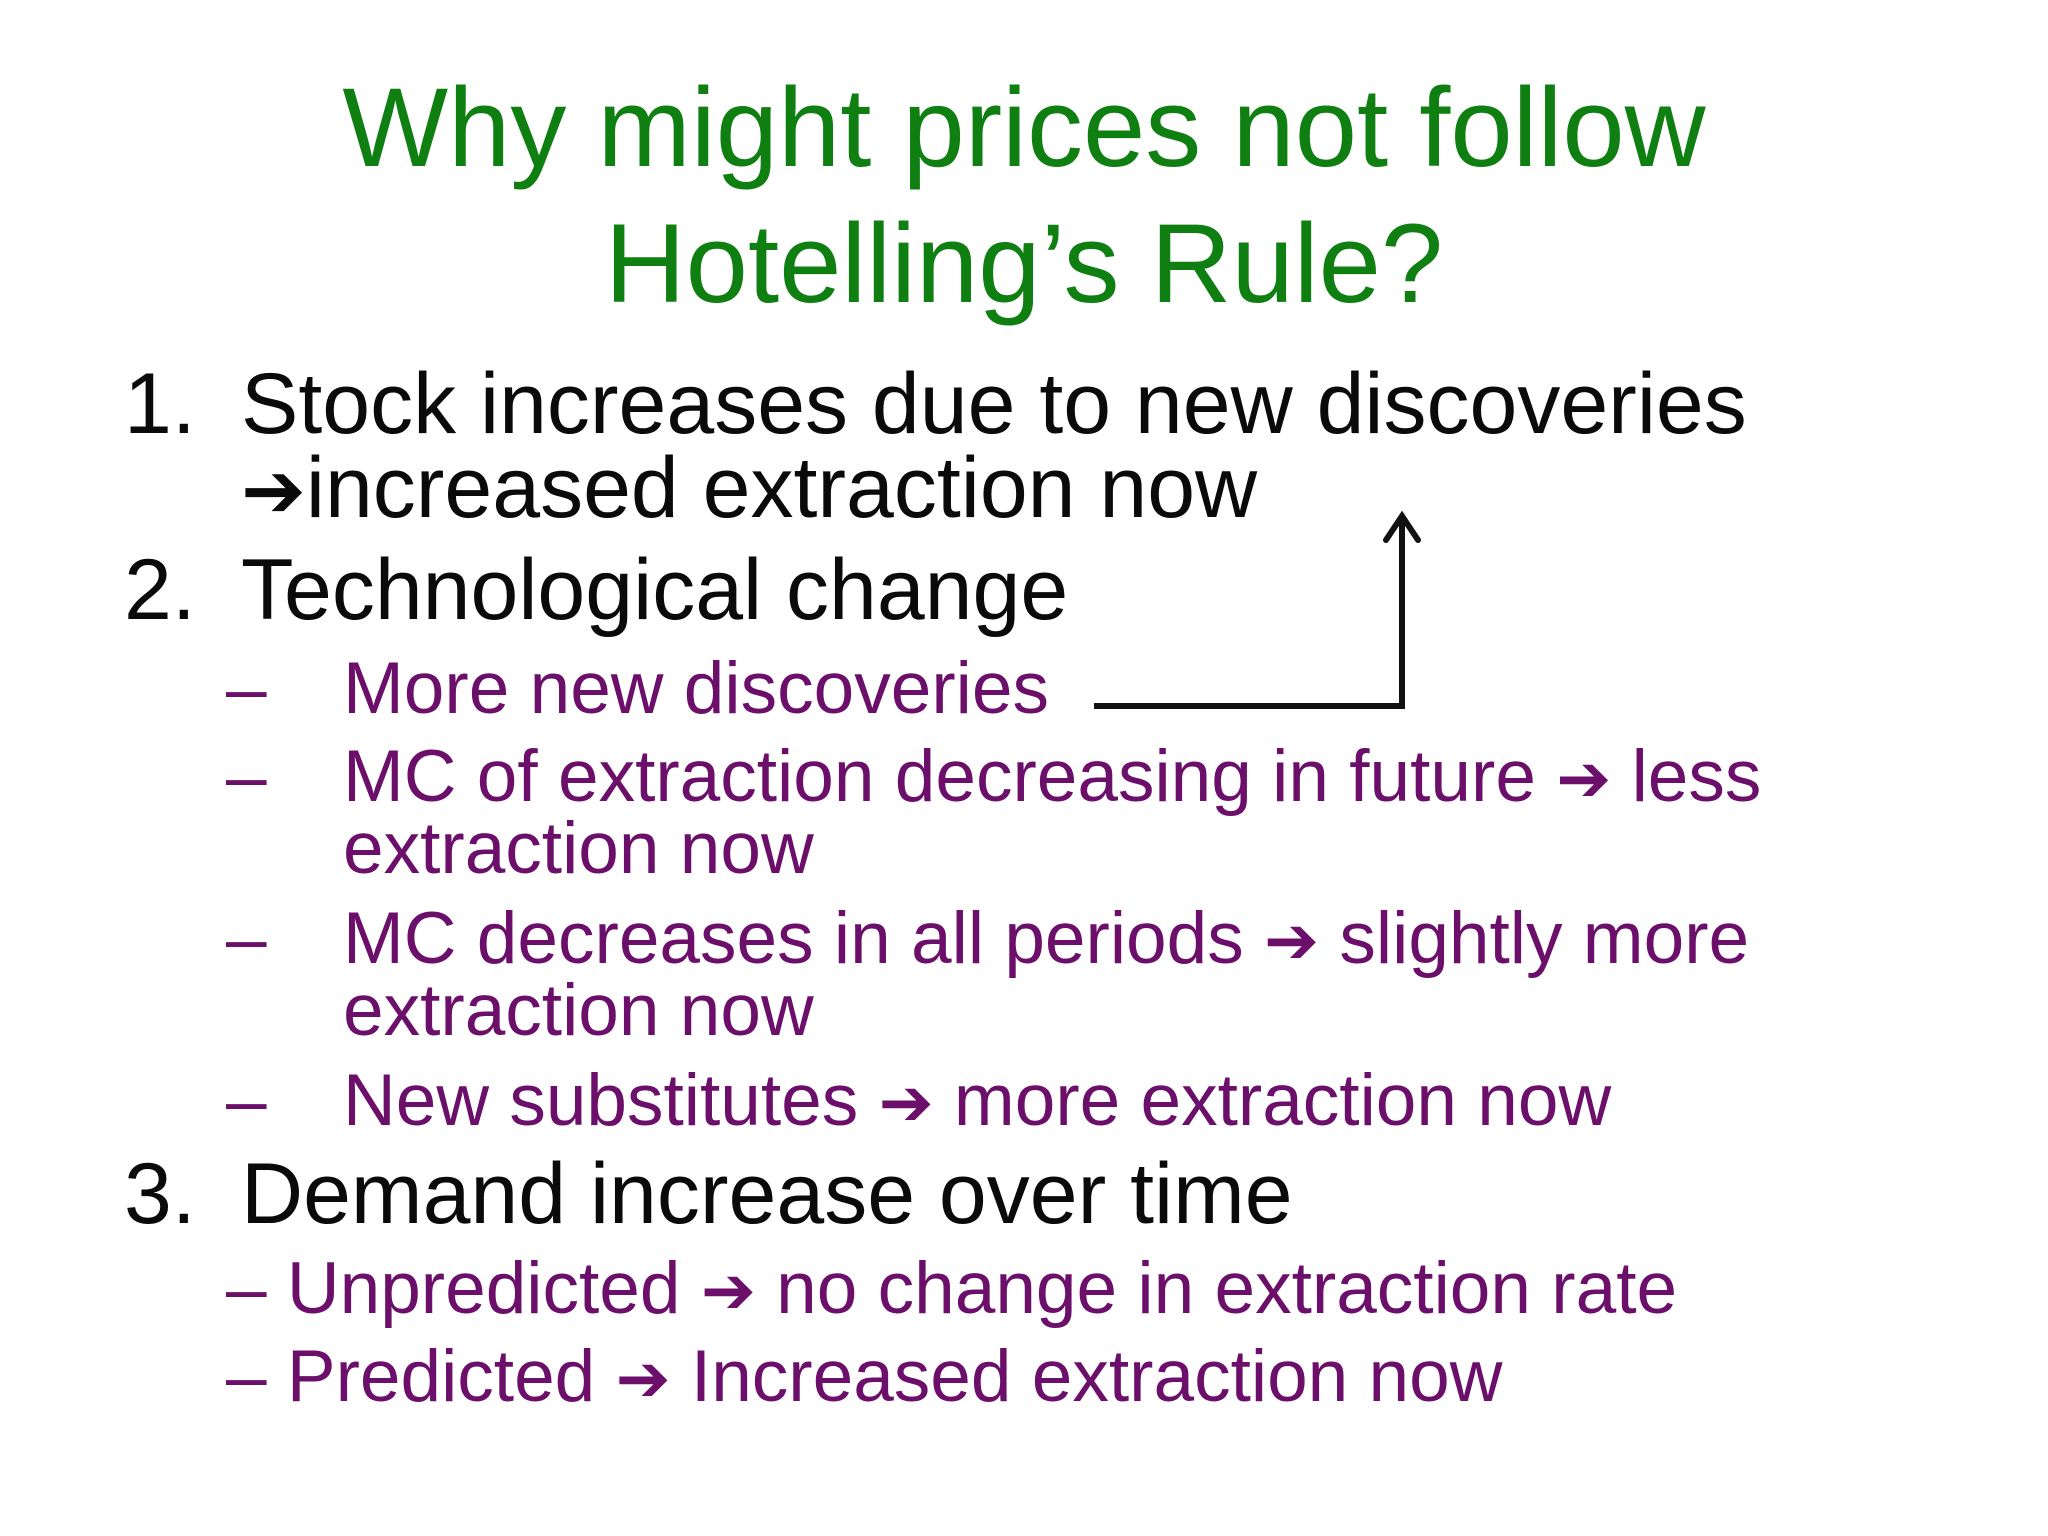  I want to click on sub-item-pre: – Unpredicted, so click(453, 1288).